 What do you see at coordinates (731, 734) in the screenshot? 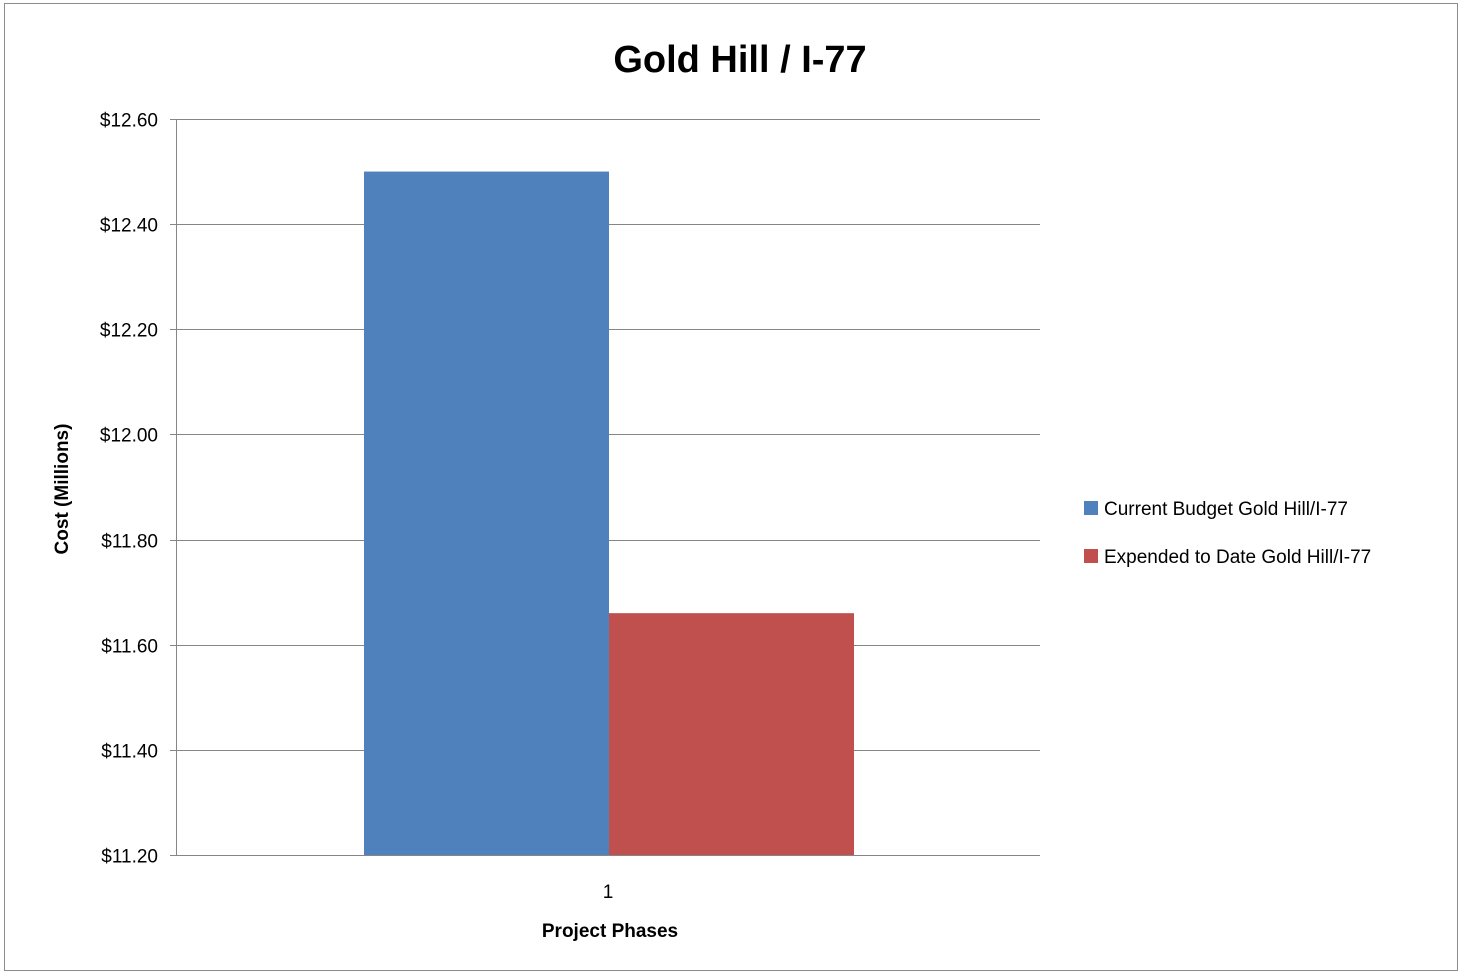
I see `bar-expended-to-date` at bounding box center [731, 734].